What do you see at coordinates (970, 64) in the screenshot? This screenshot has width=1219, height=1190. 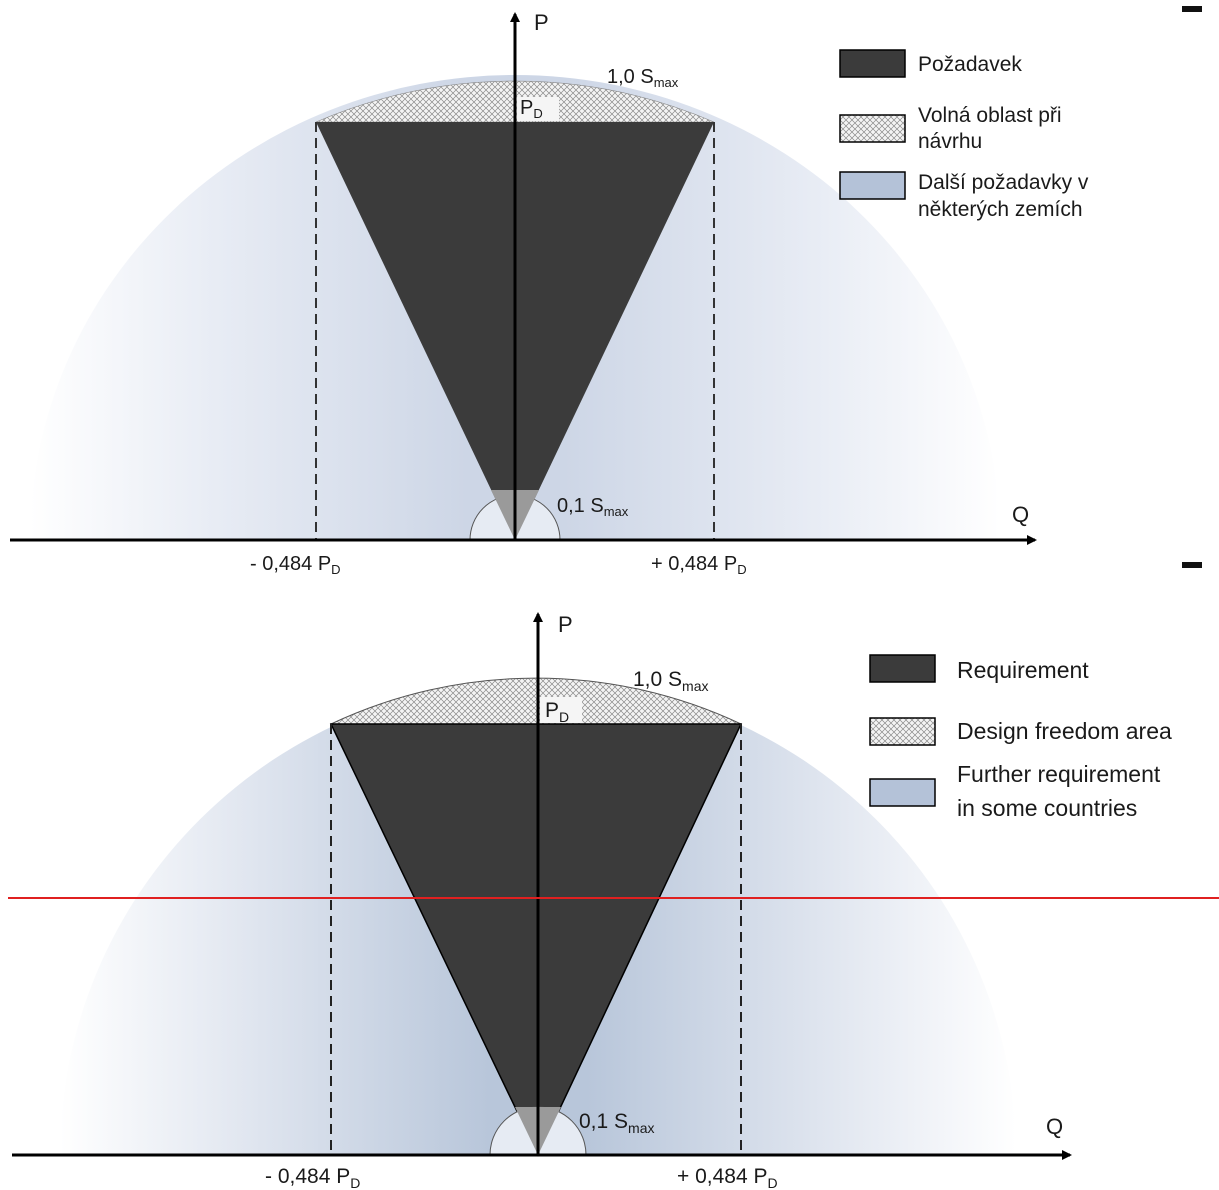 I see `legend-label: Požadavek` at bounding box center [970, 64].